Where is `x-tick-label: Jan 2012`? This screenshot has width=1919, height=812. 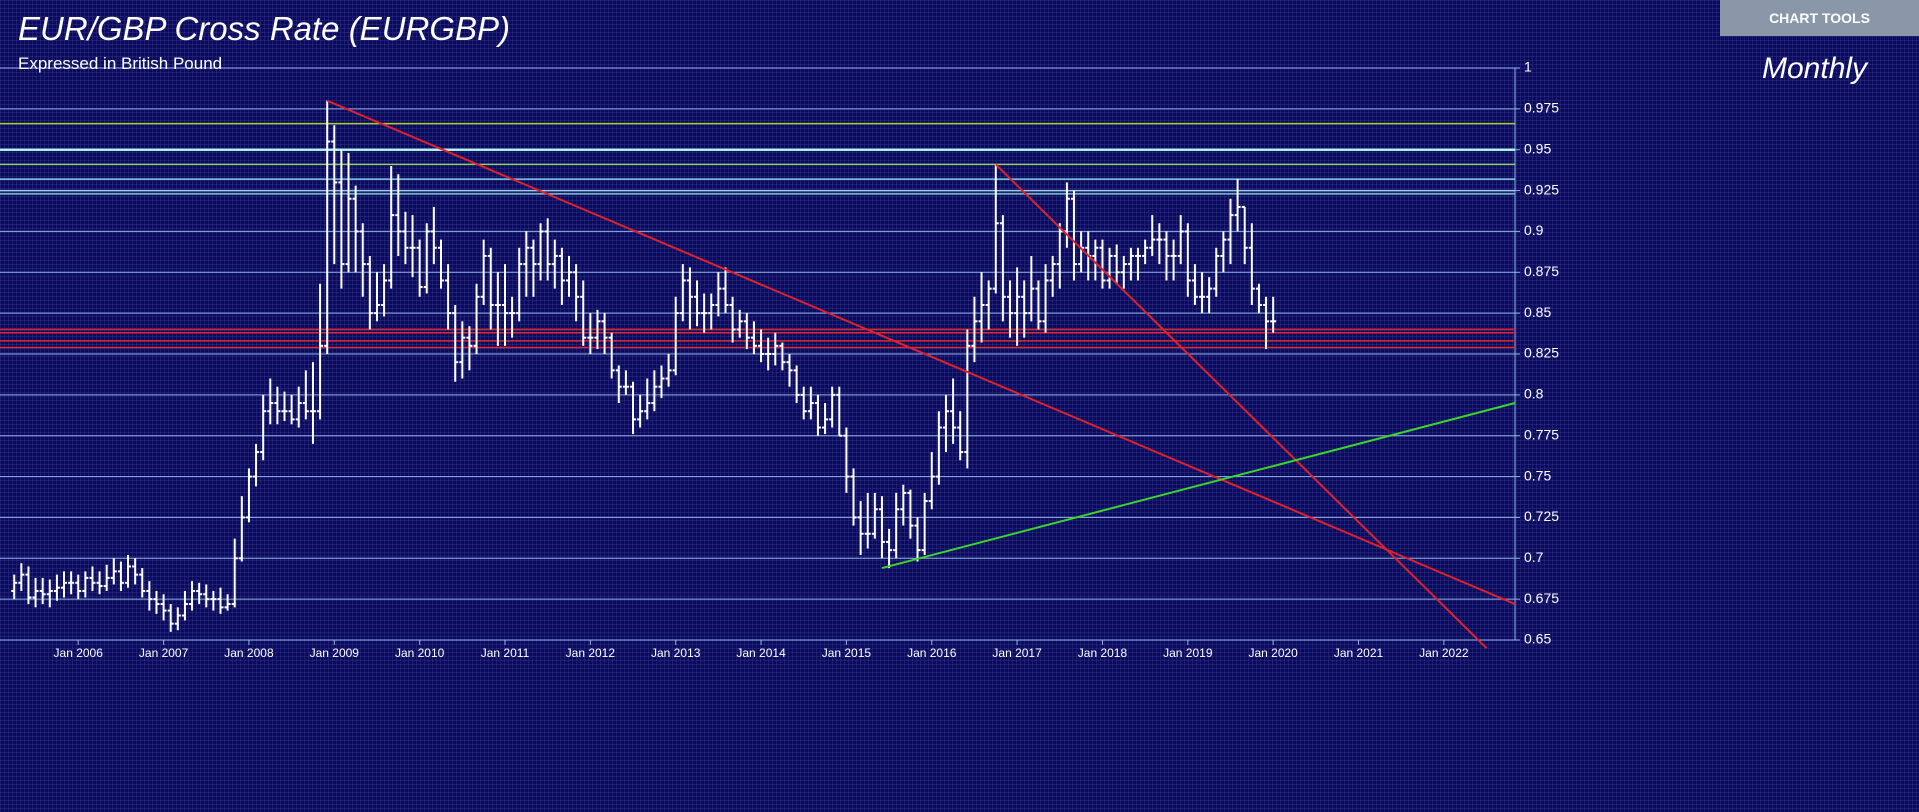 x-tick-label: Jan 2012 is located at coordinates (591, 653).